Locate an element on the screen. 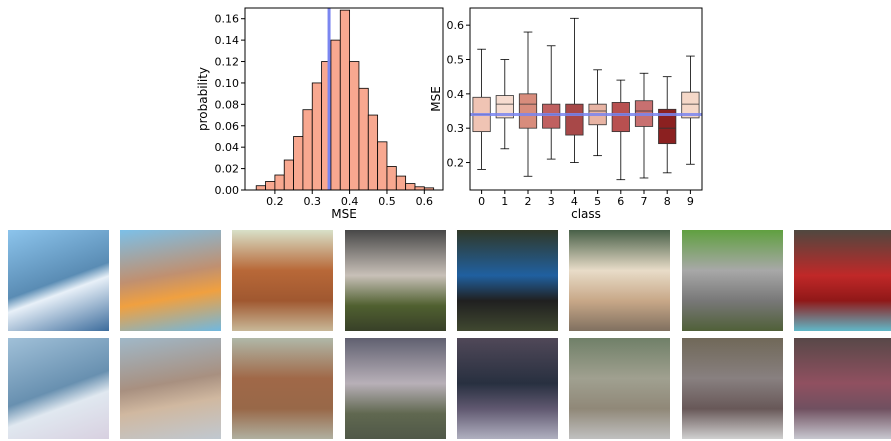 This screenshot has width=891, height=441. y-axis-label: MSE is located at coordinates (436, 99).